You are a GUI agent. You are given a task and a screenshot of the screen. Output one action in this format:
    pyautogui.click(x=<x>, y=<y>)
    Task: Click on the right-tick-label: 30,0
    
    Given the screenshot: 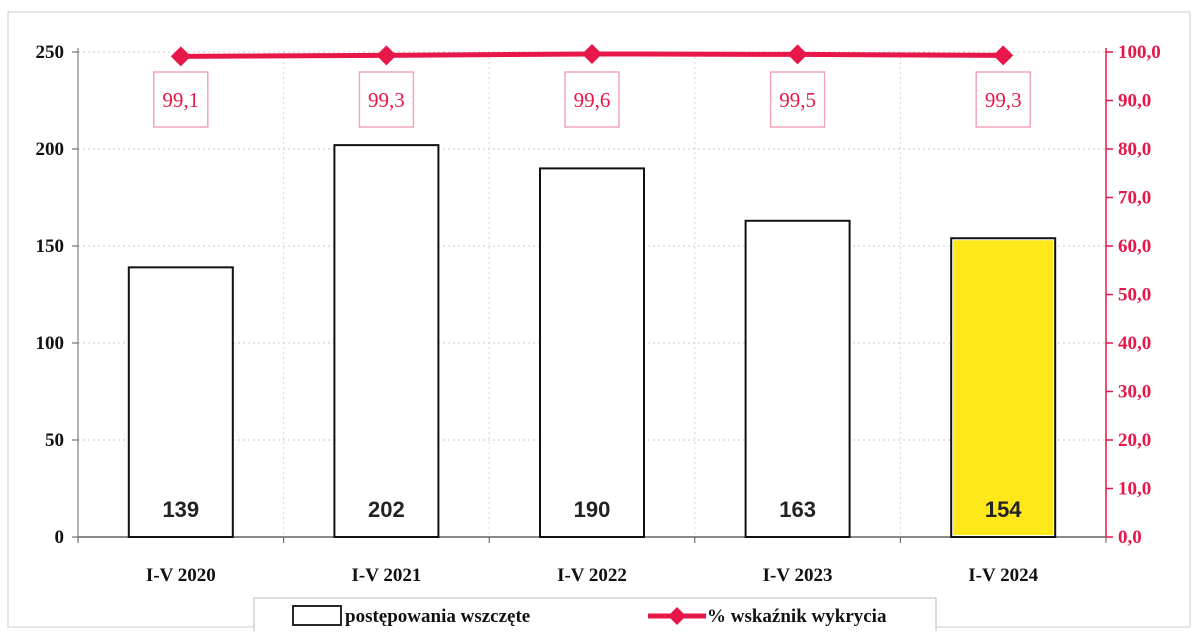 What is the action you would take?
    pyautogui.click(x=1134, y=392)
    